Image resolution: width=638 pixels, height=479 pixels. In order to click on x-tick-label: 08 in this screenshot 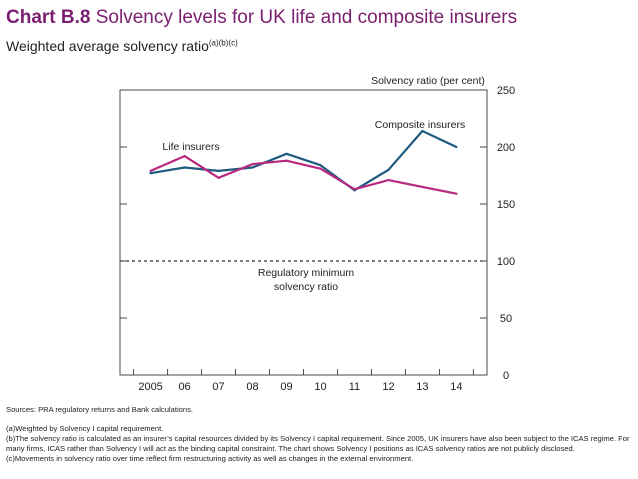, I will do `click(252, 387)`.